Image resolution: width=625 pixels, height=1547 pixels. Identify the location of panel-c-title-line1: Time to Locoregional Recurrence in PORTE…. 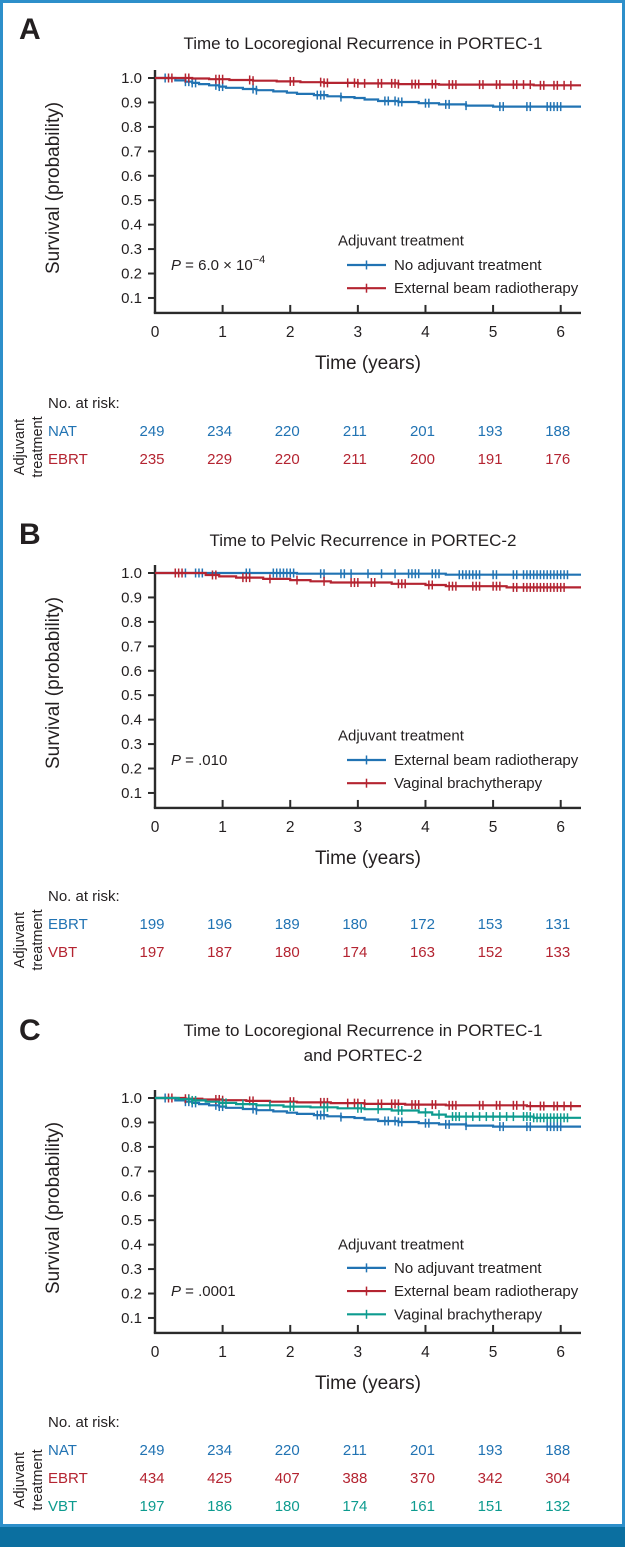
(363, 1030).